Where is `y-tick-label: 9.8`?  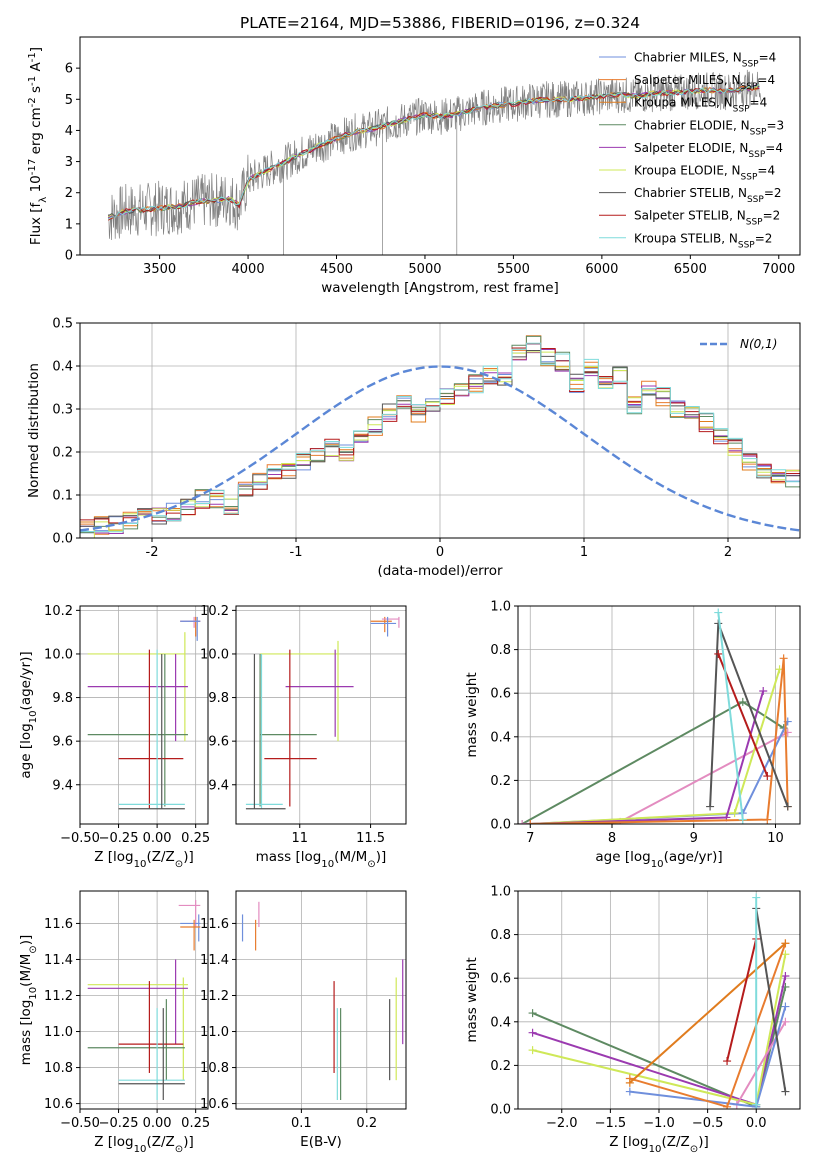 y-tick-label: 9.8 is located at coordinates (62, 698).